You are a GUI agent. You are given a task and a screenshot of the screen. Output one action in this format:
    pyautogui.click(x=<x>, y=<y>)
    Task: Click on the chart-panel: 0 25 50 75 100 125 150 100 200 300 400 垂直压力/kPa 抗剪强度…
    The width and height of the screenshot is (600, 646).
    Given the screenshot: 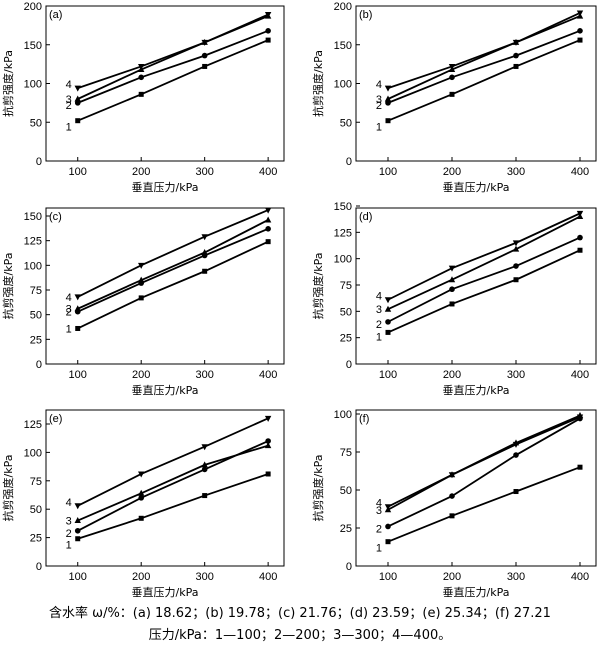 What is the action you would take?
    pyautogui.click(x=143, y=302)
    